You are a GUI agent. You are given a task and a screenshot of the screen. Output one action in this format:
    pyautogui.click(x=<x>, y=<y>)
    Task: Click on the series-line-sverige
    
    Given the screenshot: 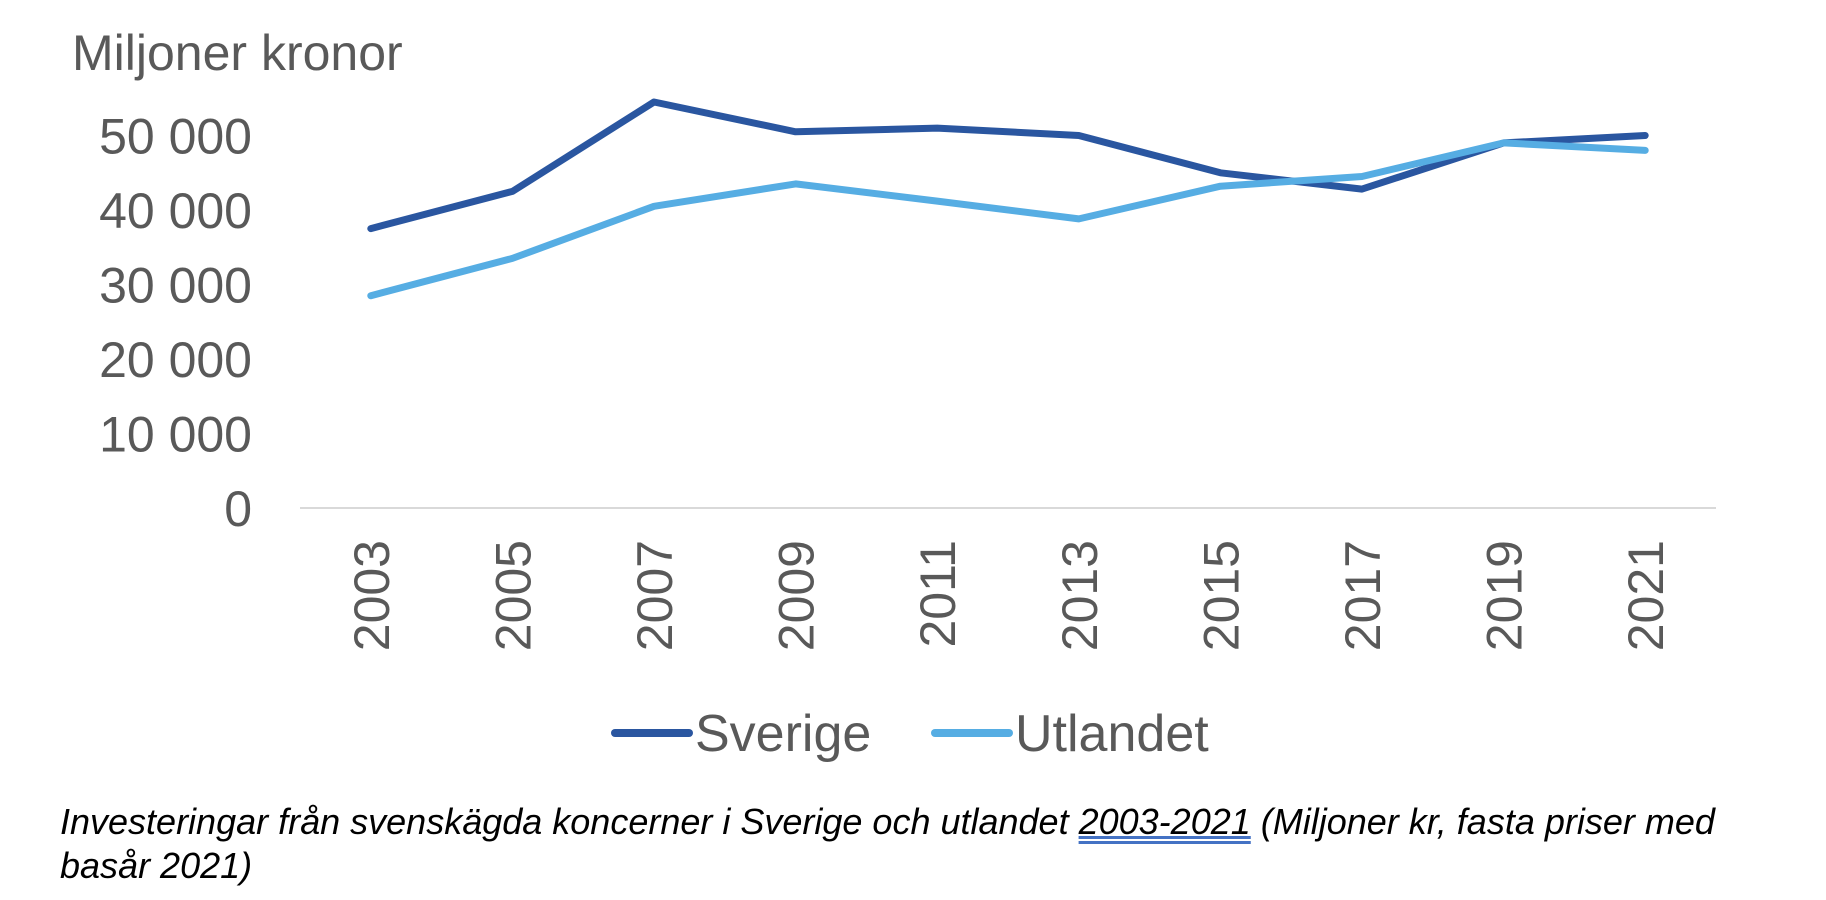 What is the action you would take?
    pyautogui.click(x=1008, y=165)
    